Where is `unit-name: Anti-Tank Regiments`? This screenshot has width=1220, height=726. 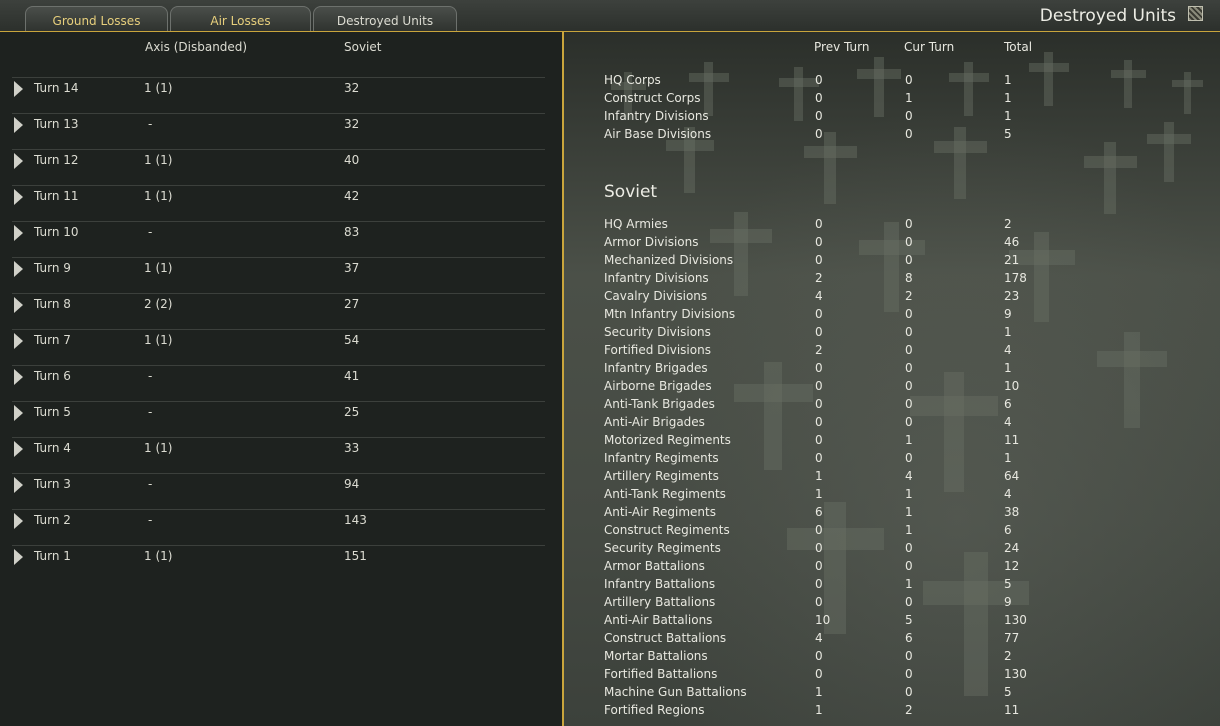
unit-name: Anti-Tank Regiments is located at coordinates (665, 494).